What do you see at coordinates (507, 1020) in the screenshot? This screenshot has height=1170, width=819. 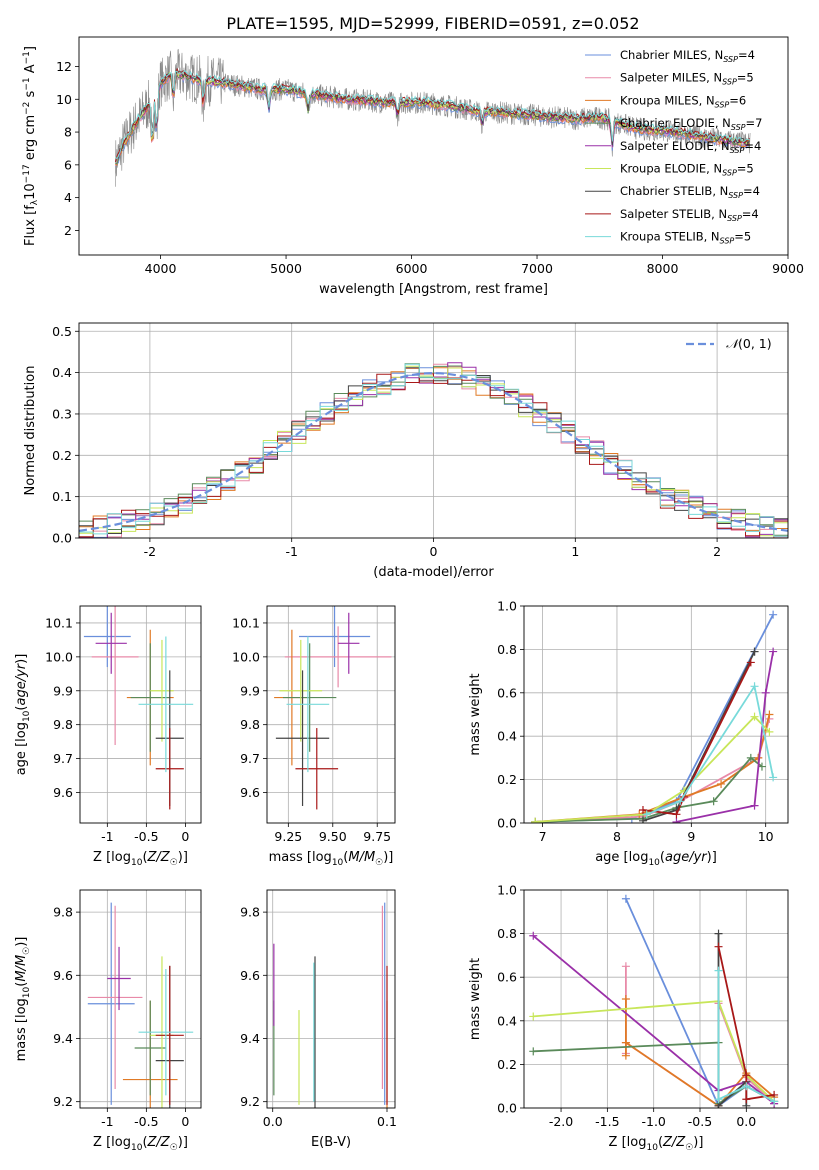 I see `y-tick-label: 0.4` at bounding box center [507, 1020].